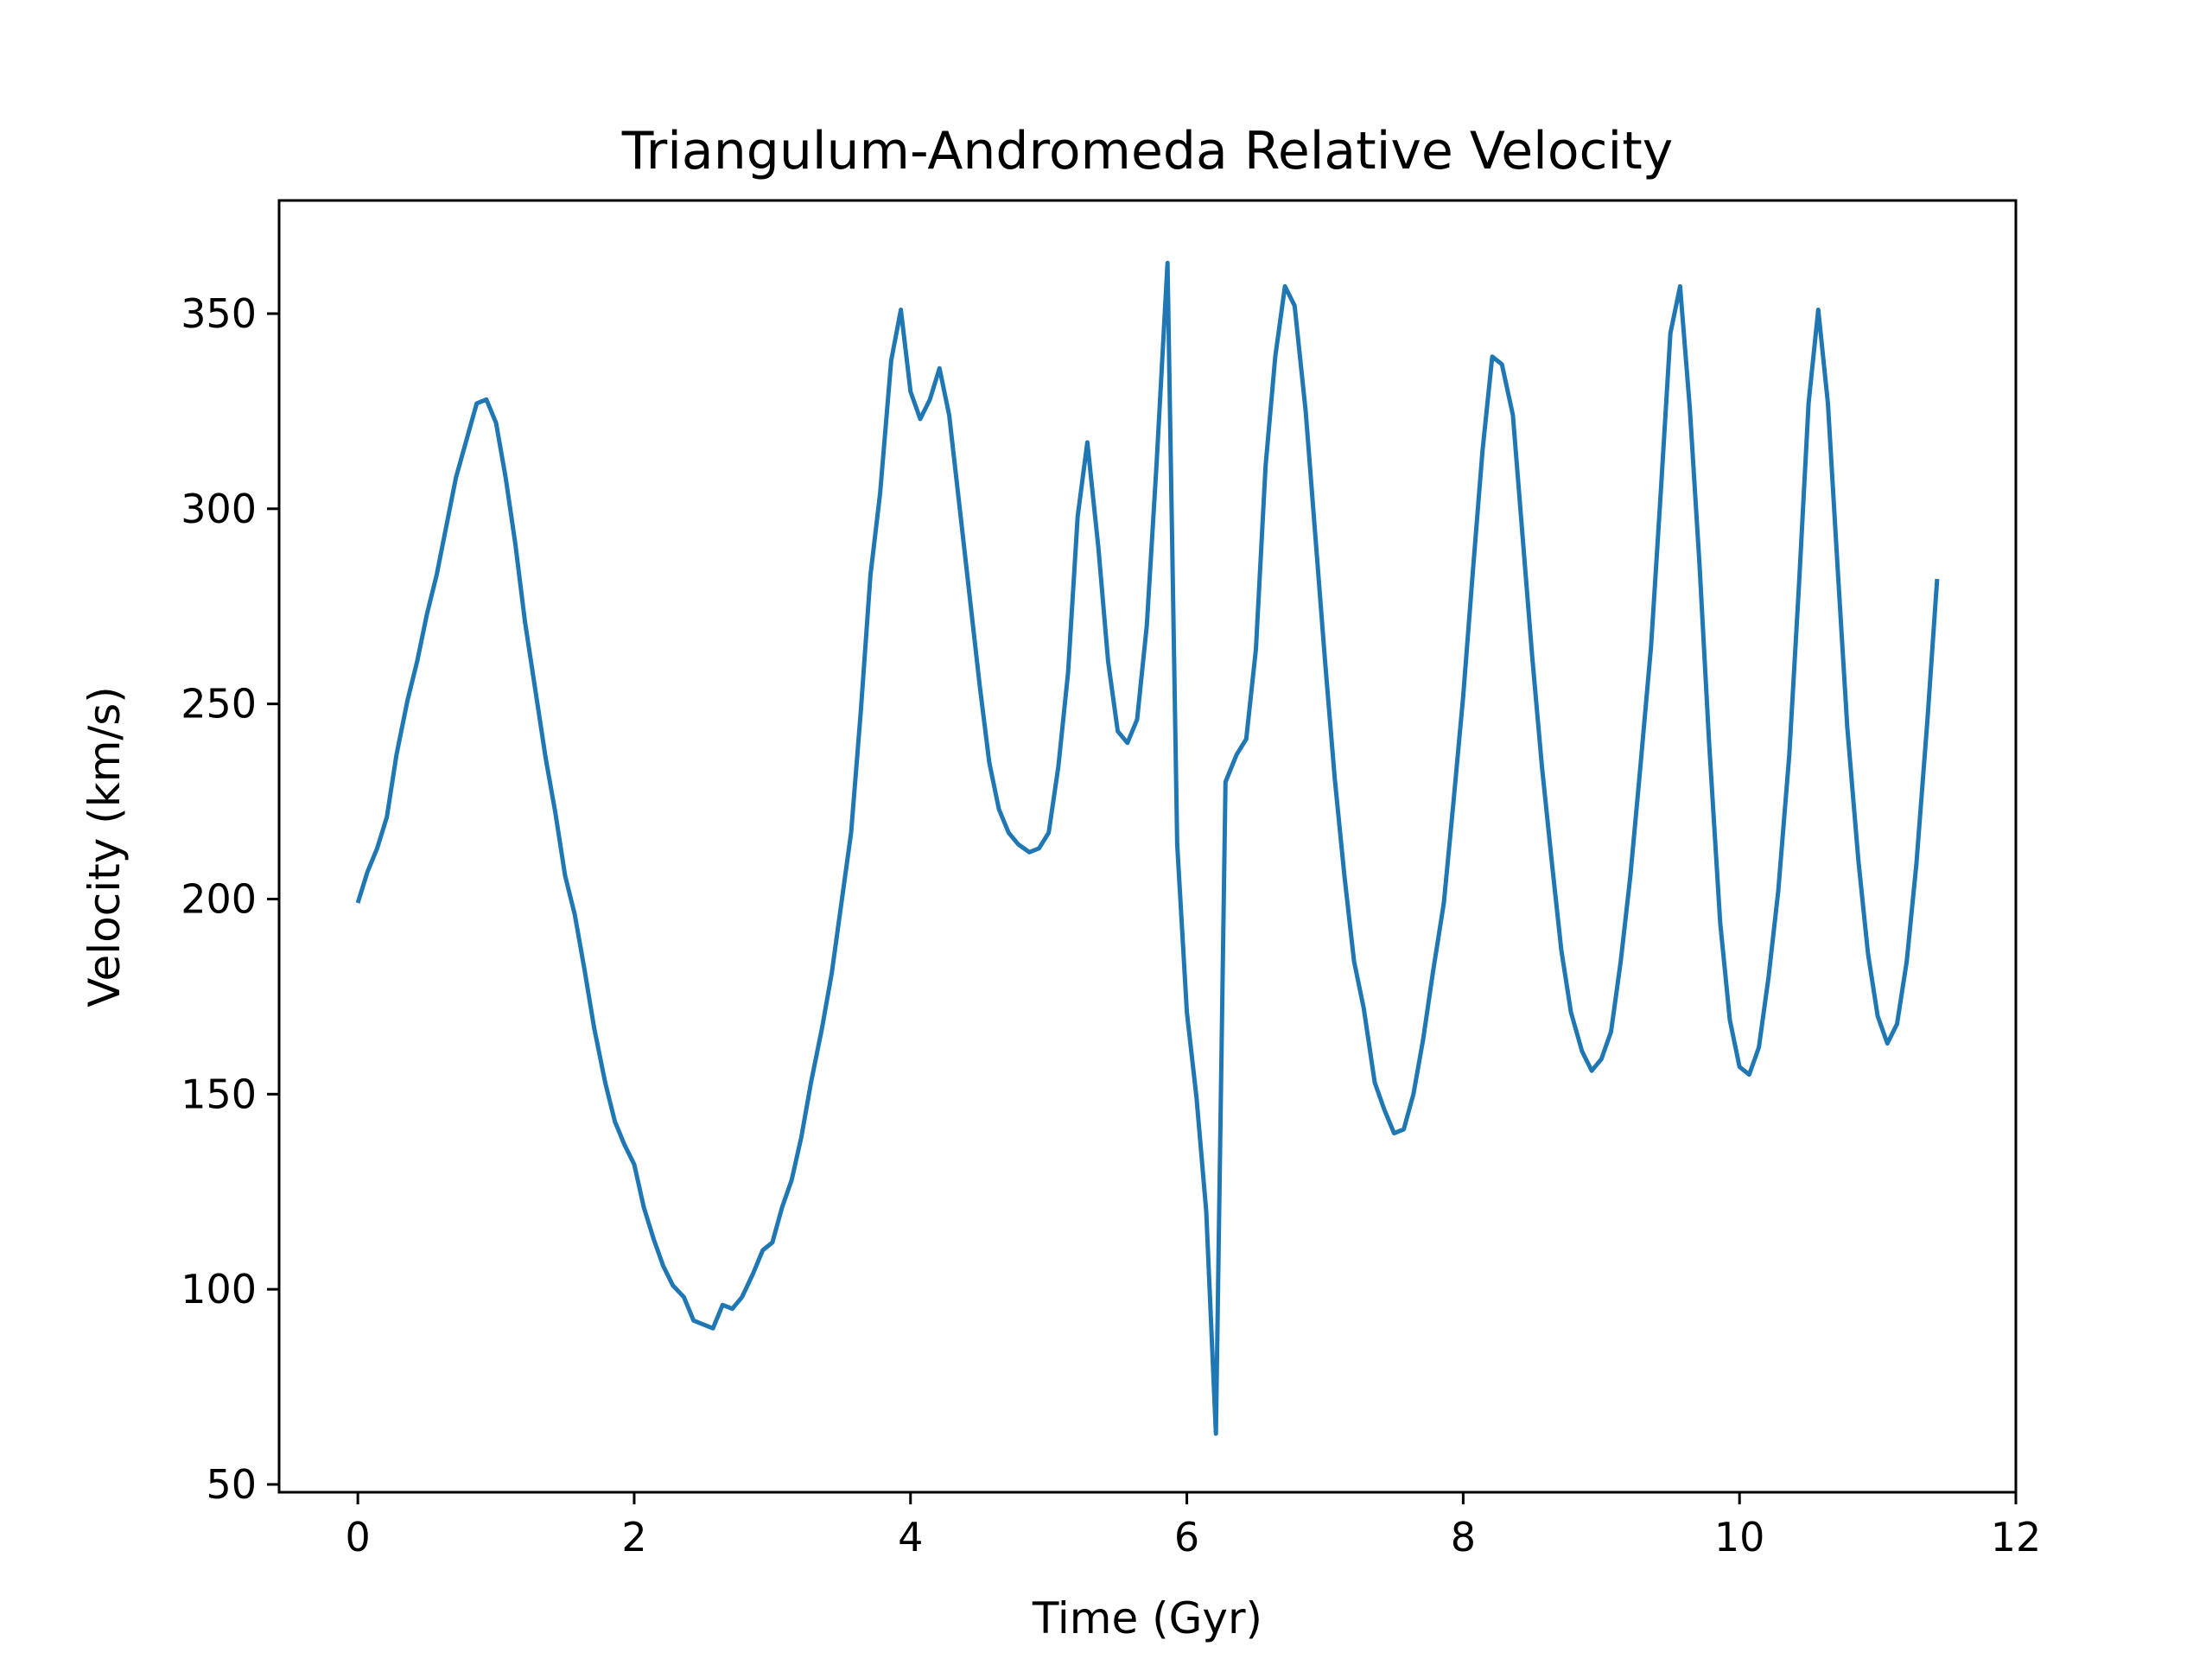  Describe the element at coordinates (219, 898) in the screenshot. I see `y-tick-label: 200` at that location.